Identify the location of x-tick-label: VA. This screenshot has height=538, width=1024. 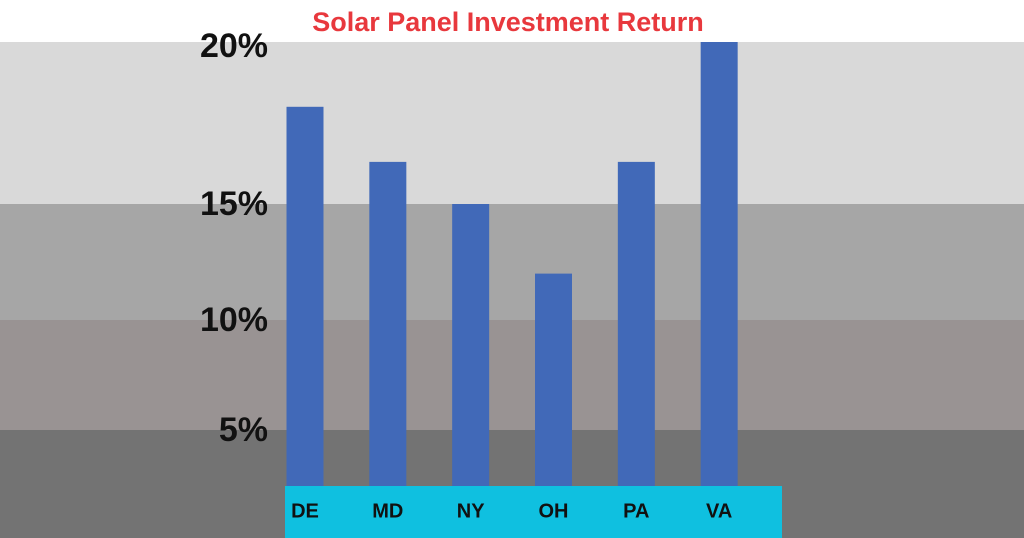
(719, 511).